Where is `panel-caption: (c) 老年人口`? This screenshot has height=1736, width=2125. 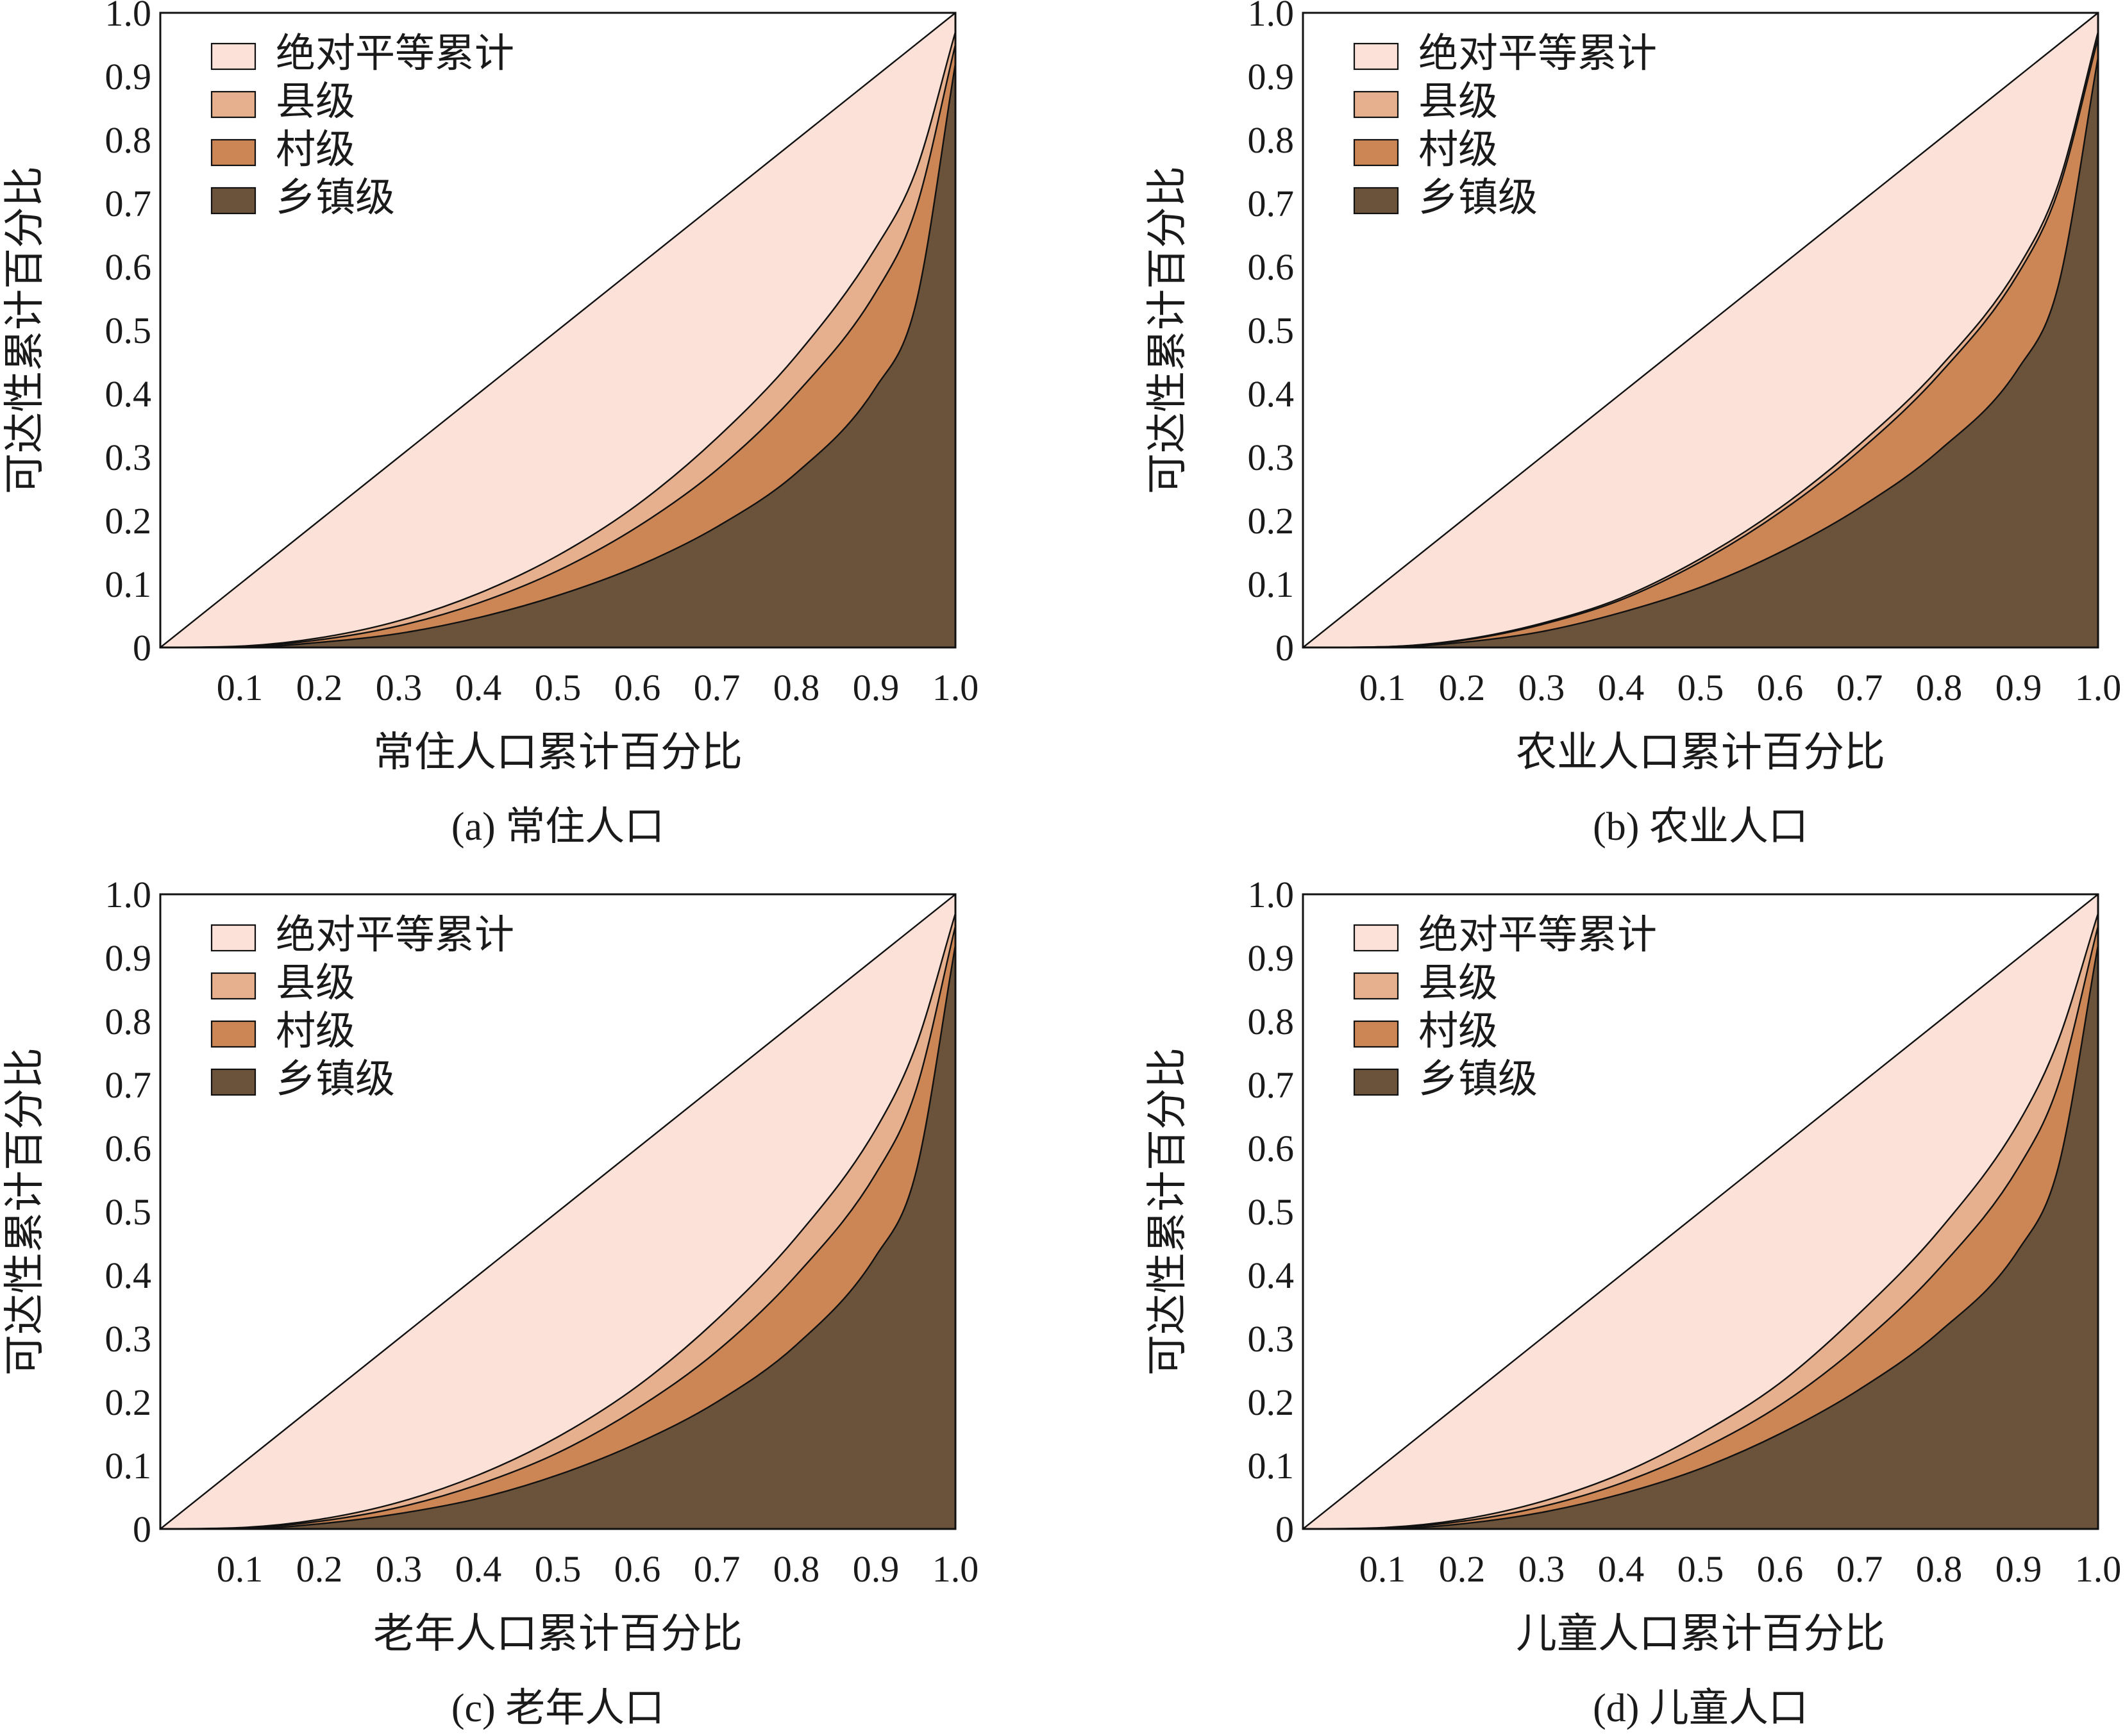
panel-caption: (c) 老年人口 is located at coordinates (557, 1708).